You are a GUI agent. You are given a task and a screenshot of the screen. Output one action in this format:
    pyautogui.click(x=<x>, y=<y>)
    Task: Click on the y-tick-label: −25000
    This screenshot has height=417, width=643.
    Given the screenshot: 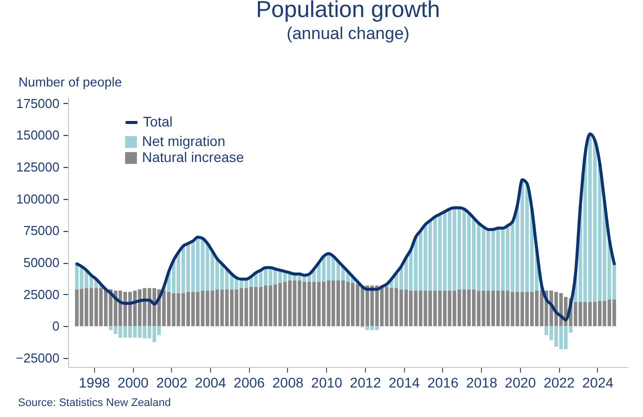 What is the action you would take?
    pyautogui.click(x=38, y=358)
    